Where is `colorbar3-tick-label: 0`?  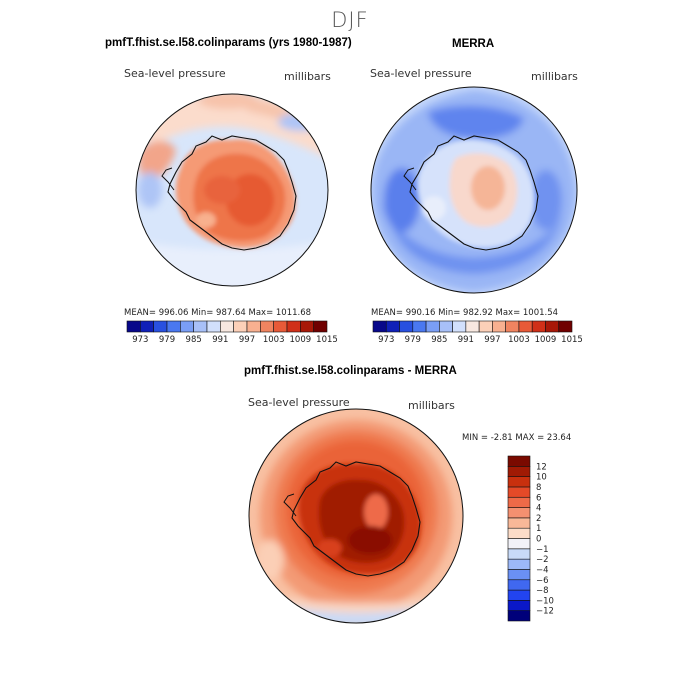 colorbar3-tick-label: 0 is located at coordinates (538, 540).